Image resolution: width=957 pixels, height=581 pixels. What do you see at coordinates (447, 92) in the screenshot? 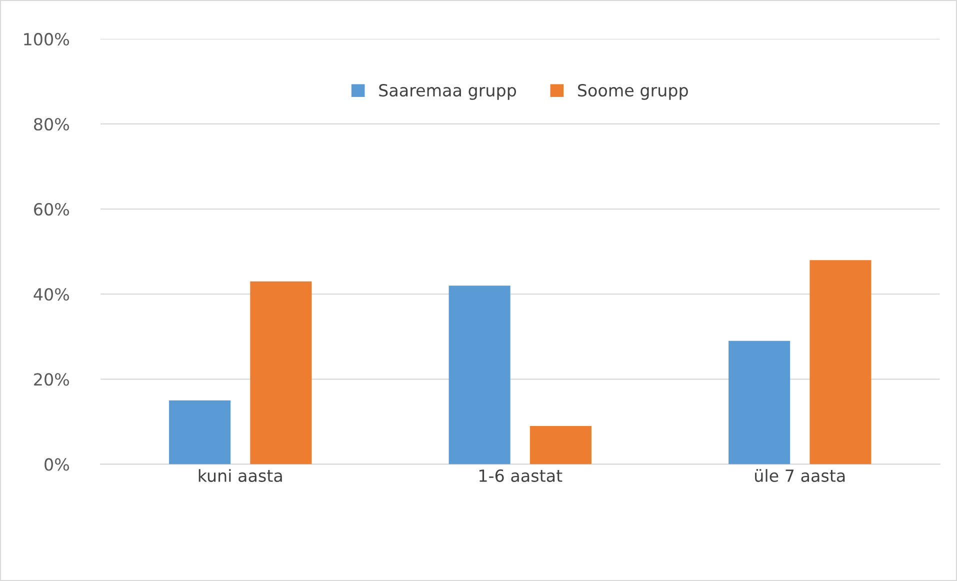
I see `legend-label: Saaremaa grupp` at bounding box center [447, 92].